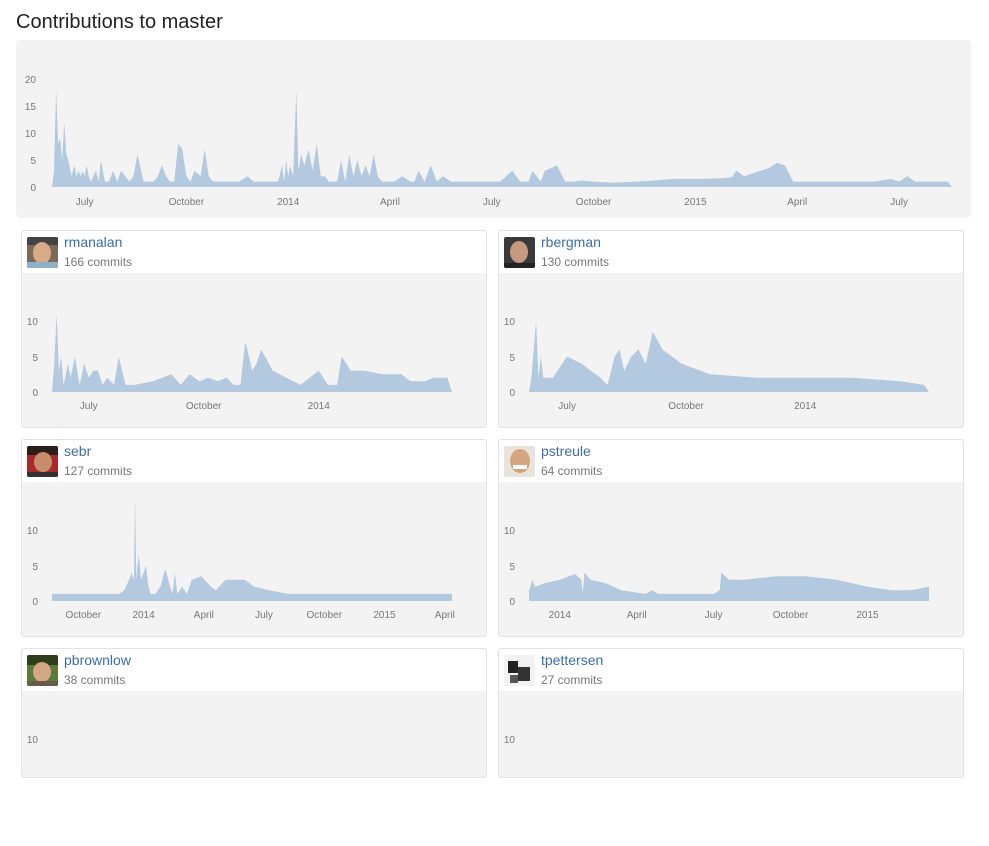  I want to click on contributor-chart-sebr: 0 5 10 October 2014 April July October 2015 April, so click(241, 559).